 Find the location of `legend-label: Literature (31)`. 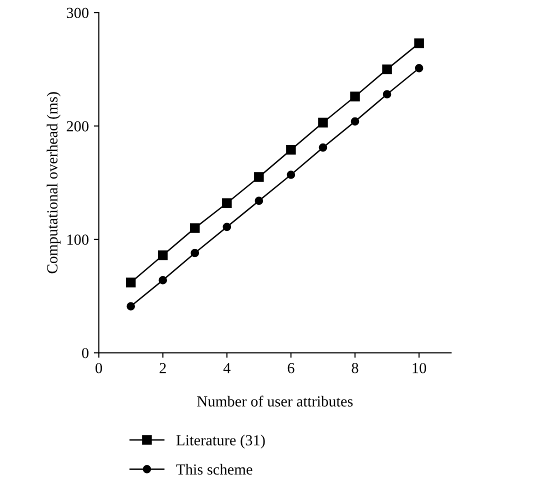

legend-label: Literature (31) is located at coordinates (220, 441).